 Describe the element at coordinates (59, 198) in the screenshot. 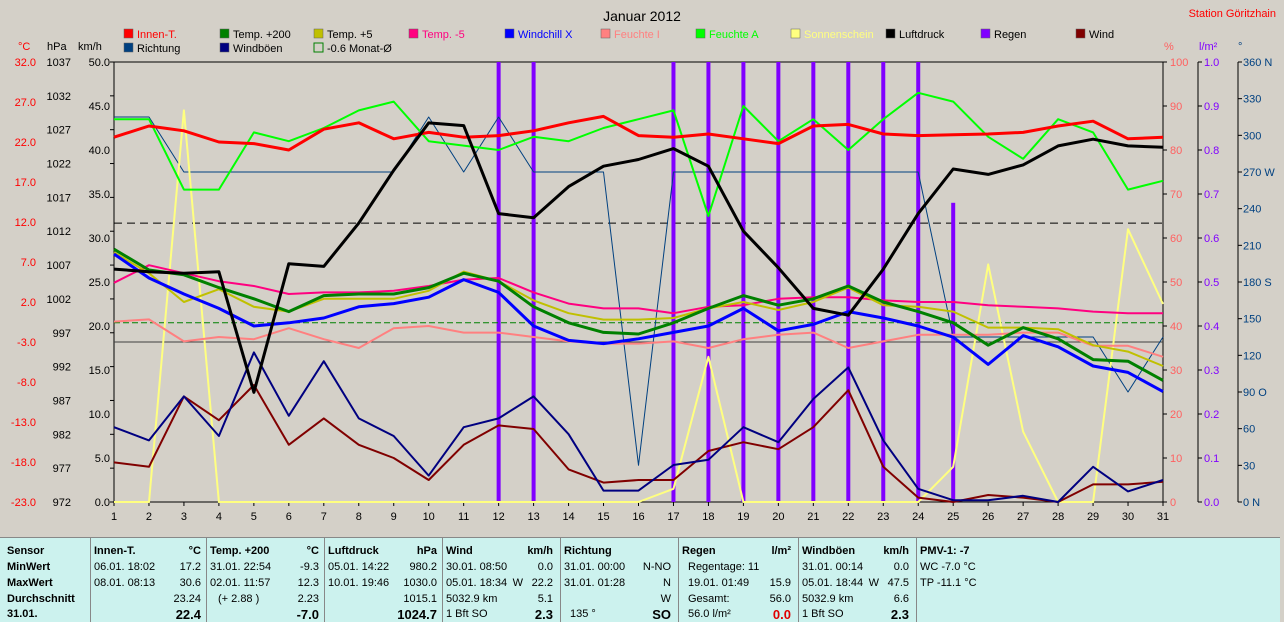

I see `hpa-tick: 1017` at that location.